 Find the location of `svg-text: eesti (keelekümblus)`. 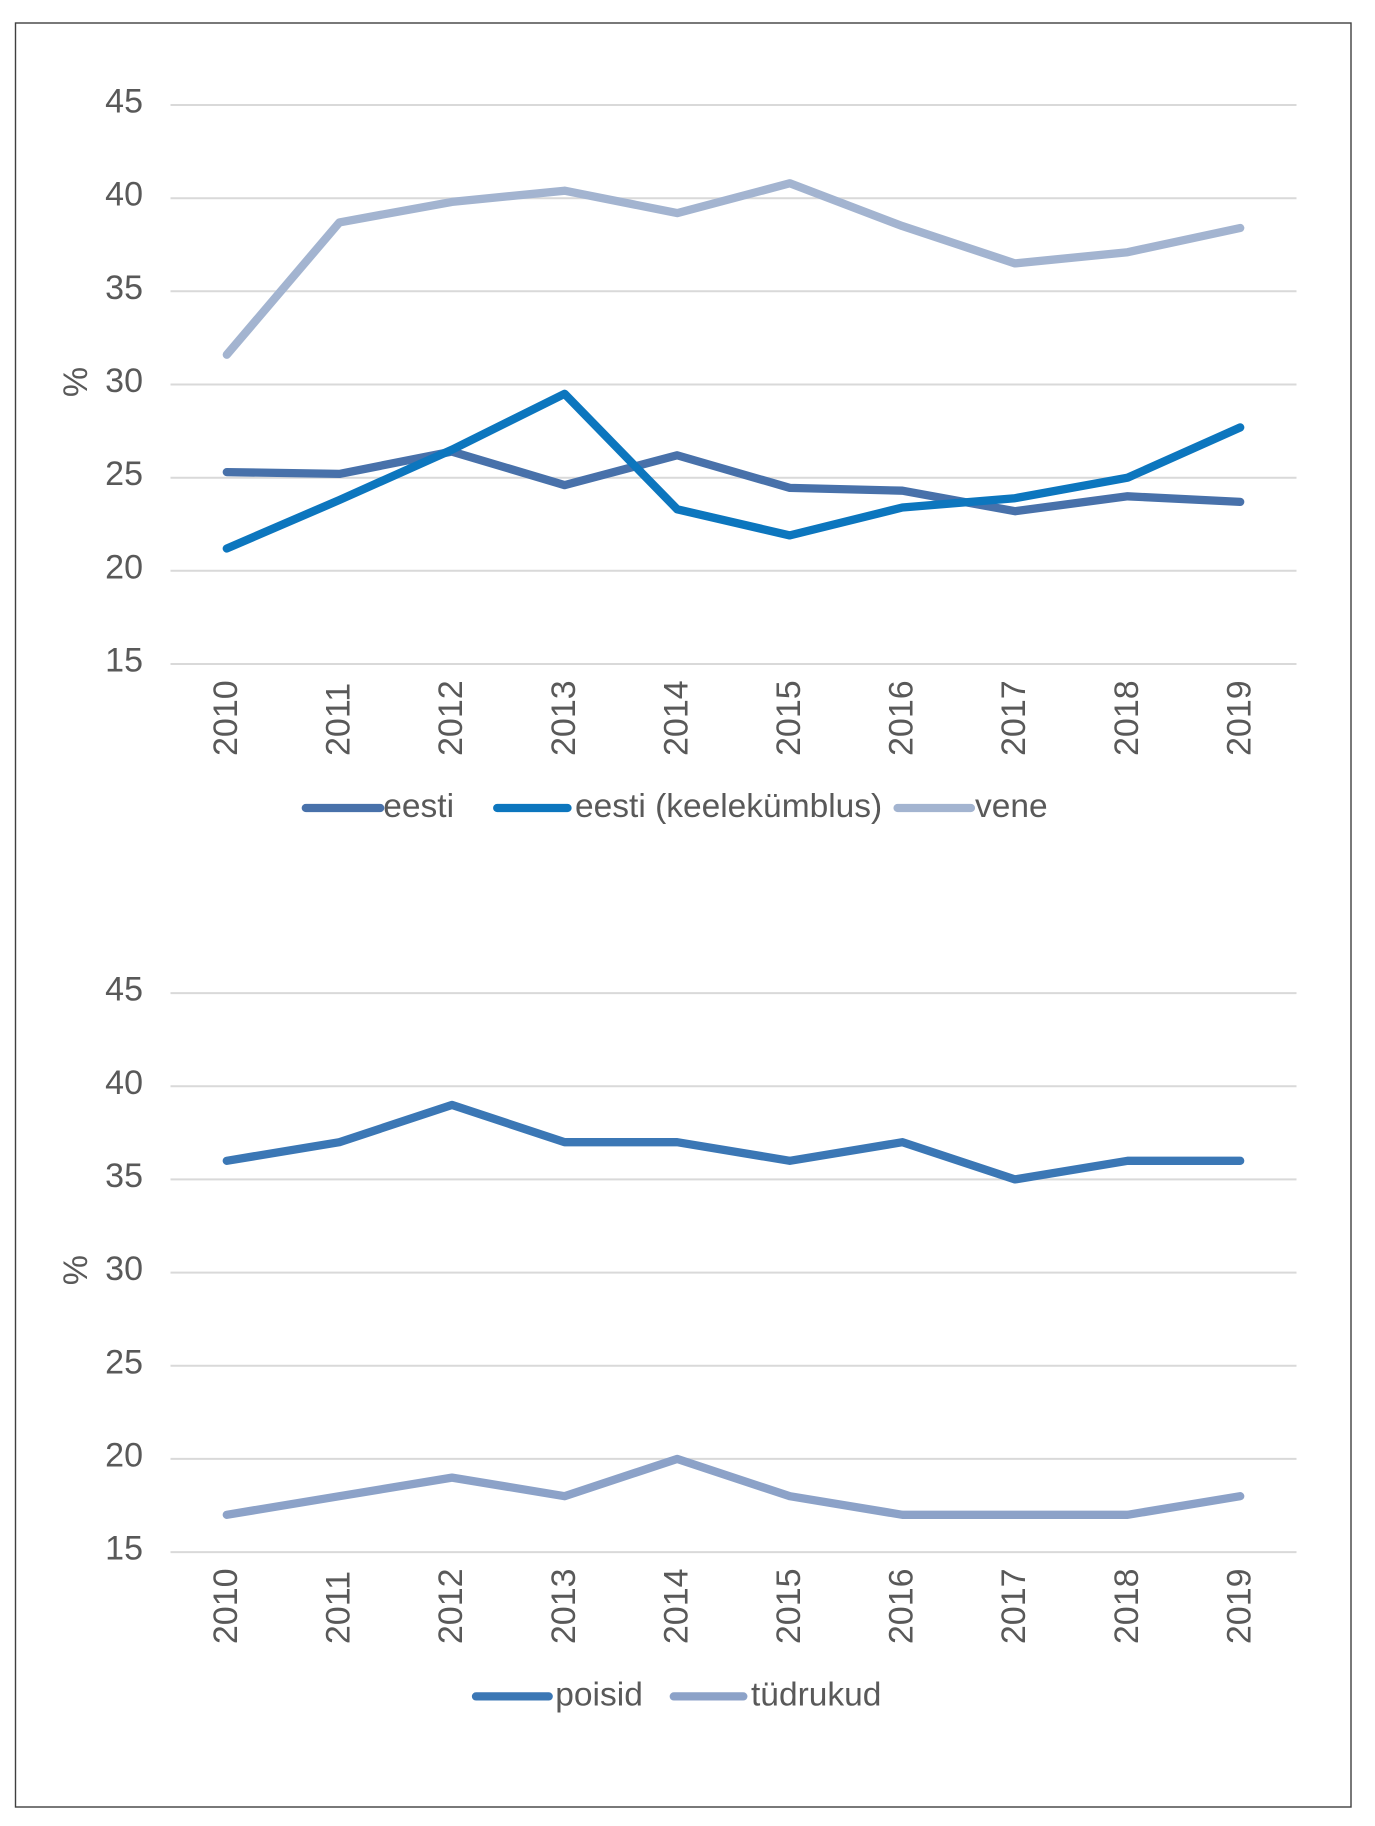

svg-text: eesti (keelekümblus) is located at coordinates (728, 806).